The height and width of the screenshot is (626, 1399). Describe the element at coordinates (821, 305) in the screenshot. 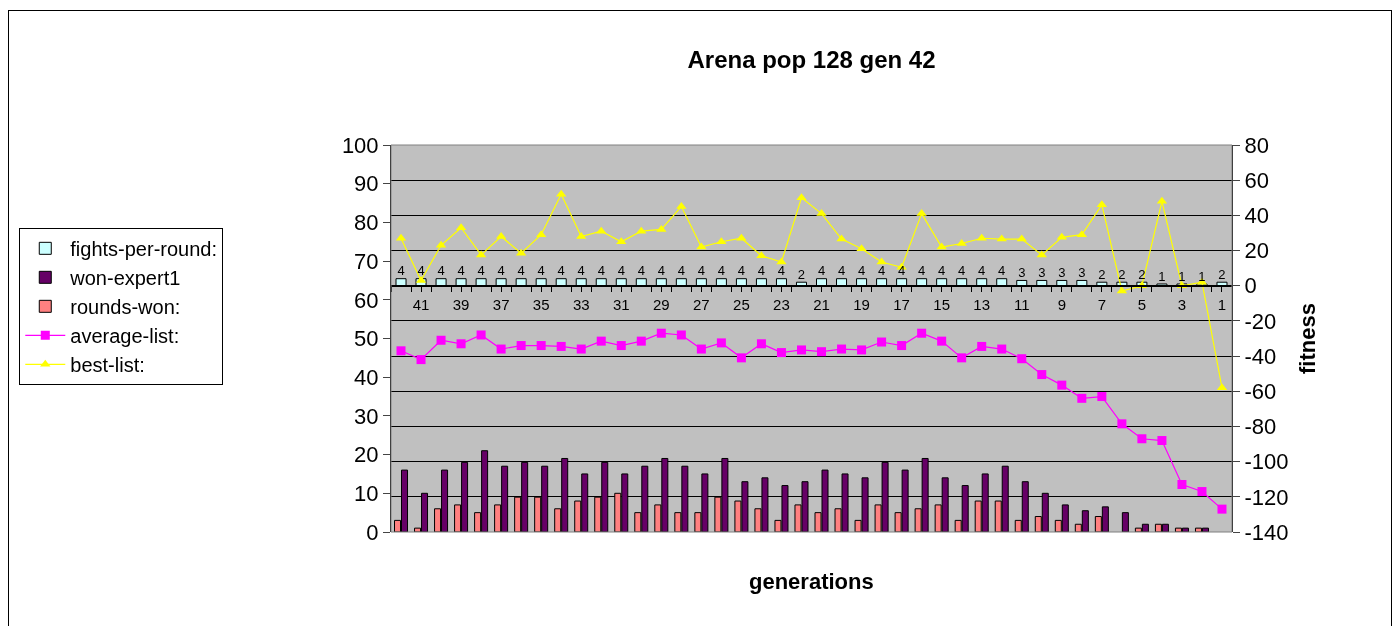

I see `x-tick-label: 21` at that location.